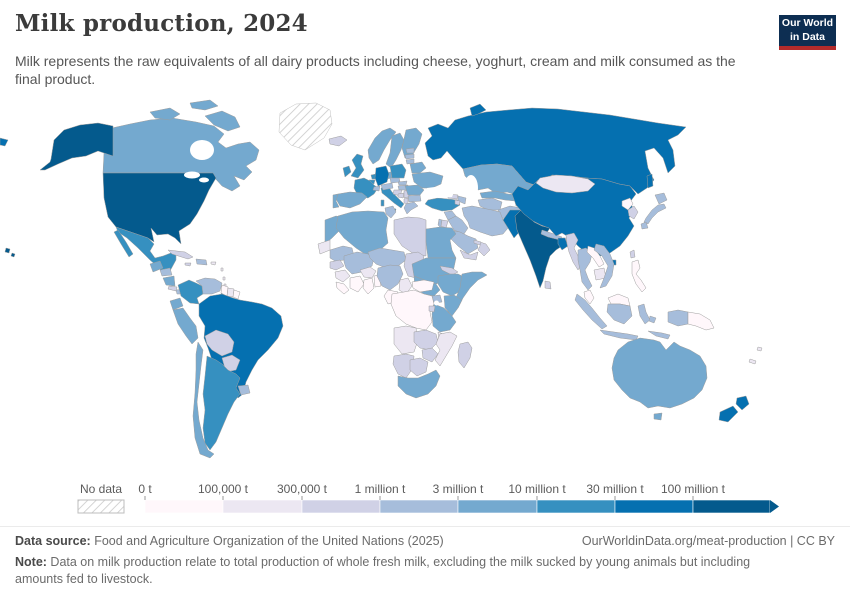 This screenshot has height=601, width=850. I want to click on country-mongolia, so click(565, 184).